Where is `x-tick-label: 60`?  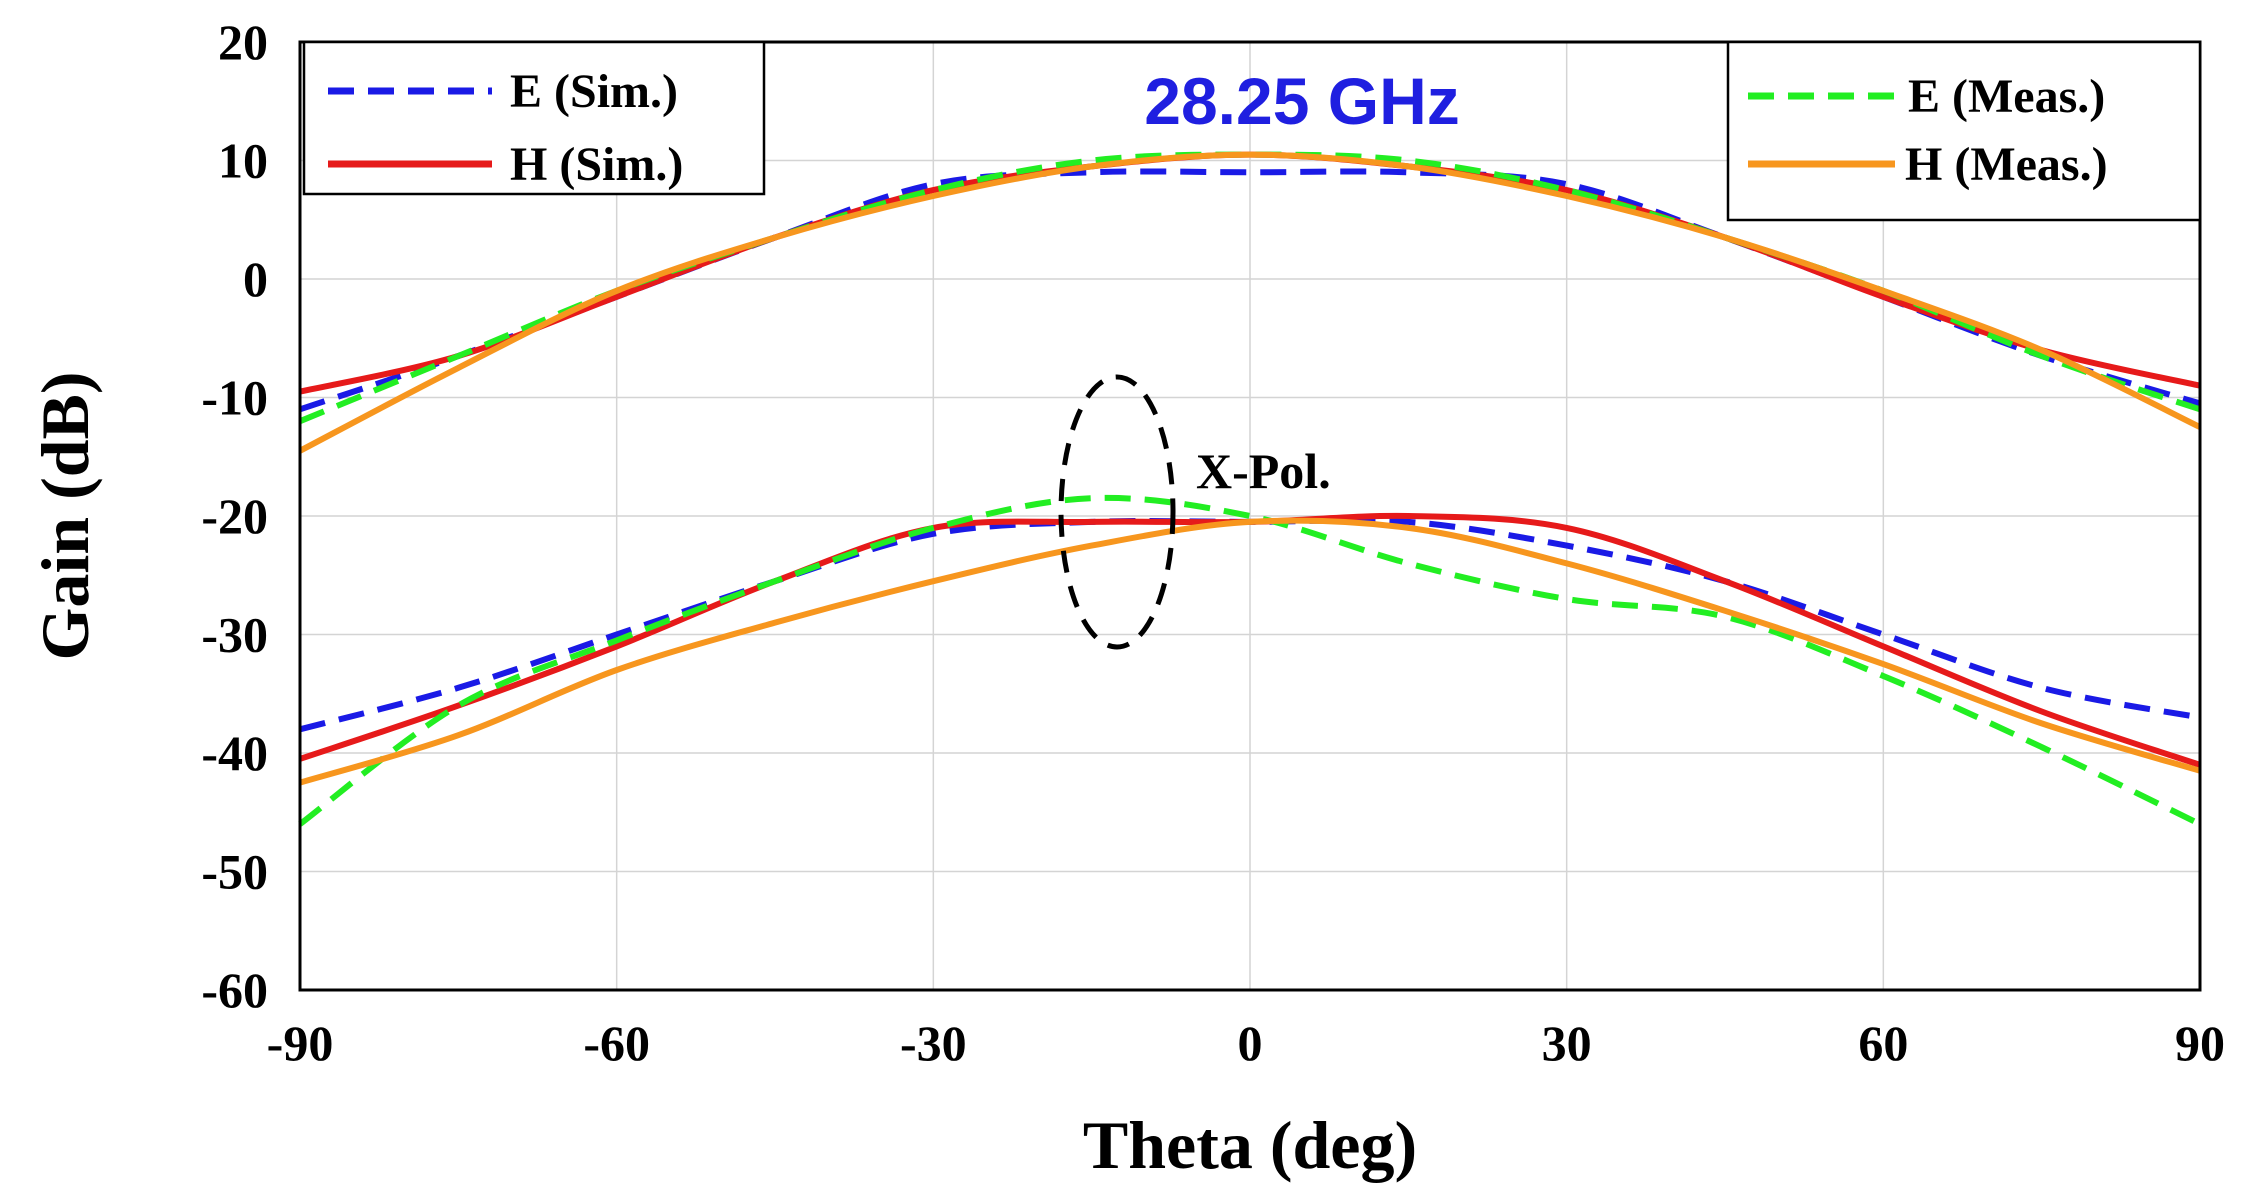
x-tick-label: 60 is located at coordinates (1883, 1043).